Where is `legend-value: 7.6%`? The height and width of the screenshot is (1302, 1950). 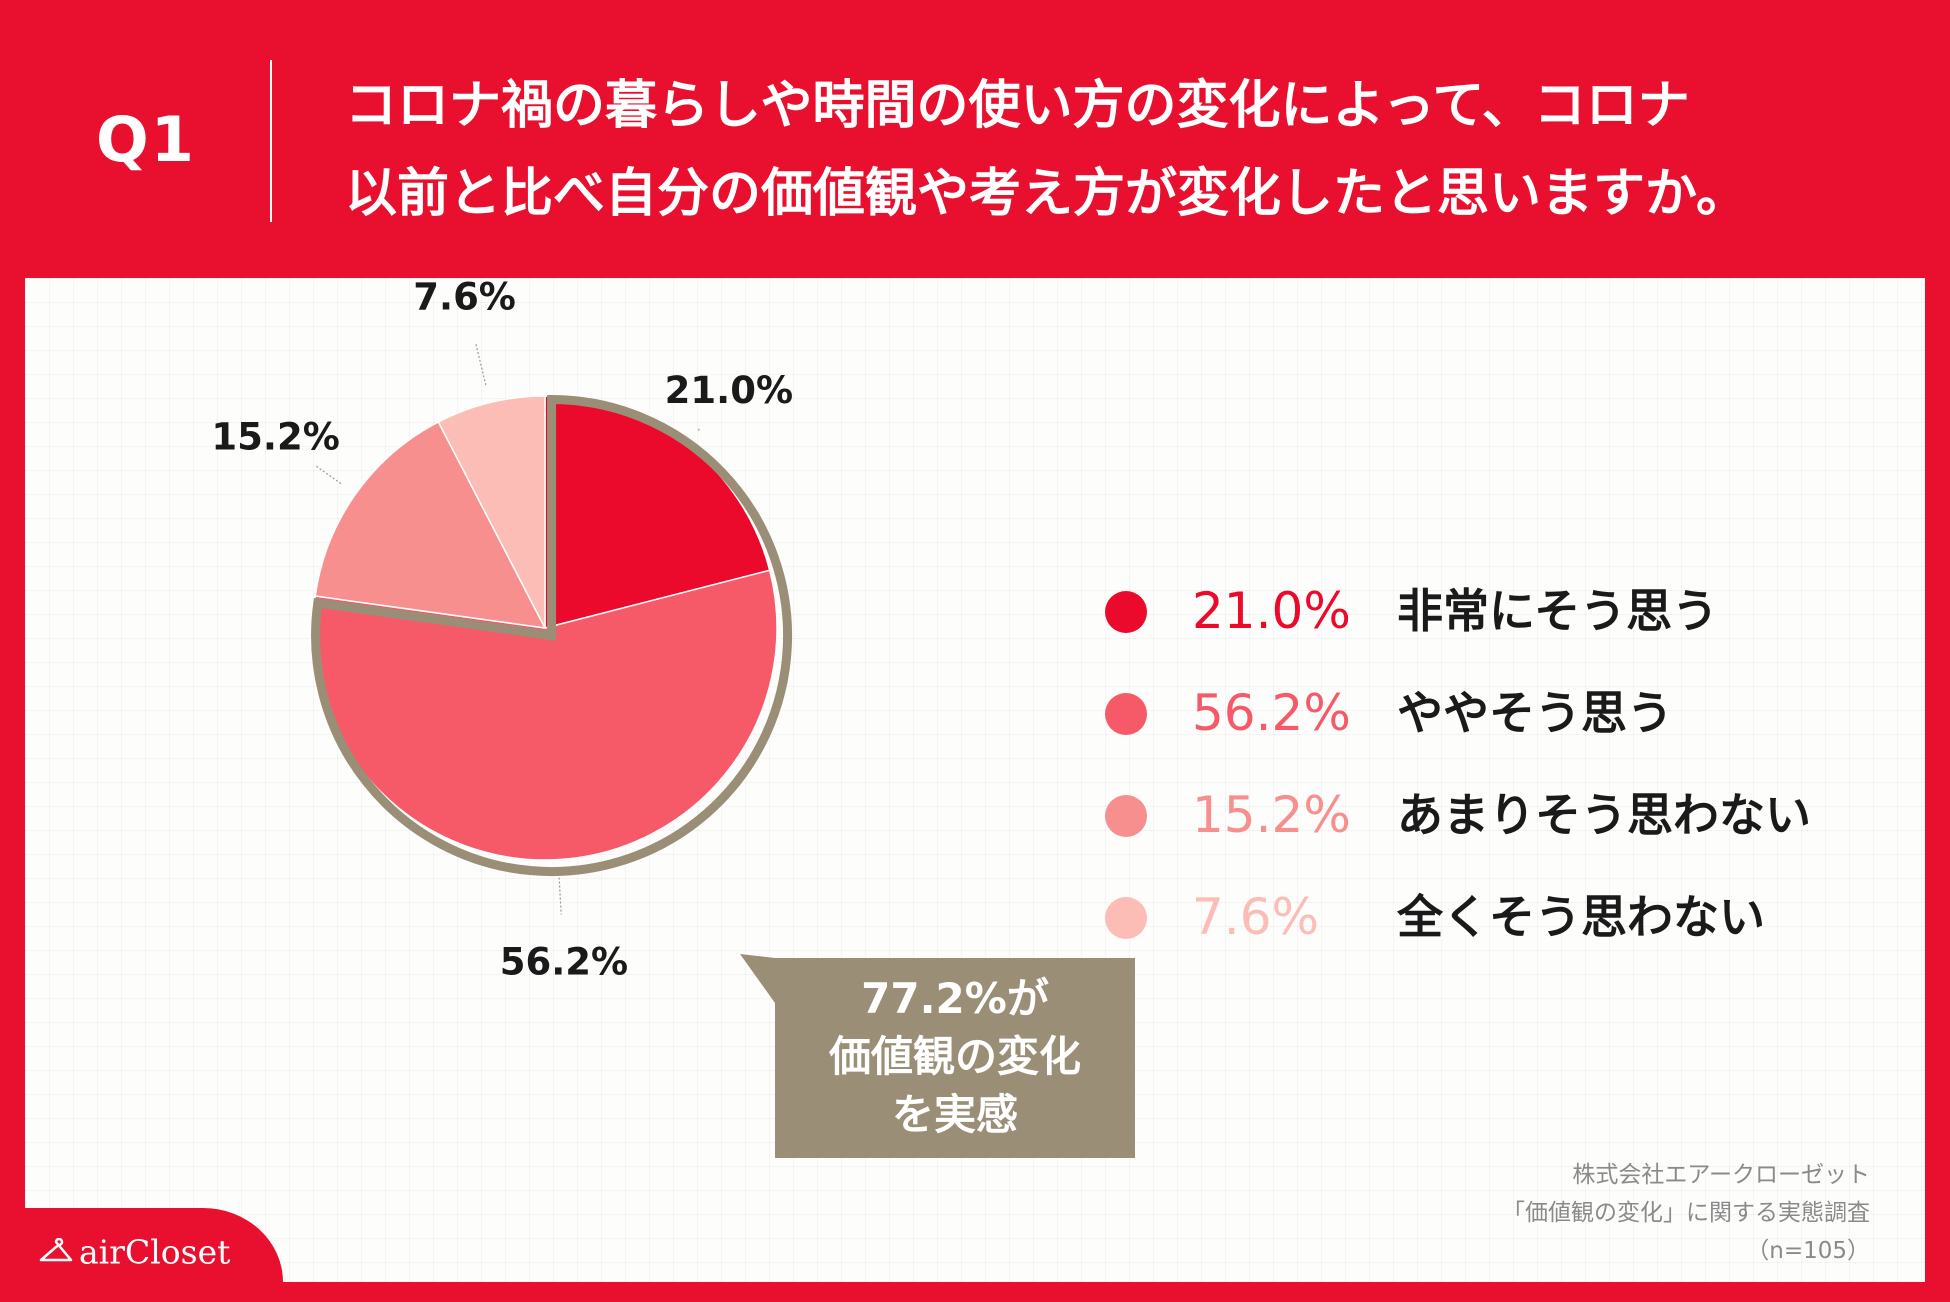 legend-value: 7.6% is located at coordinates (1256, 917).